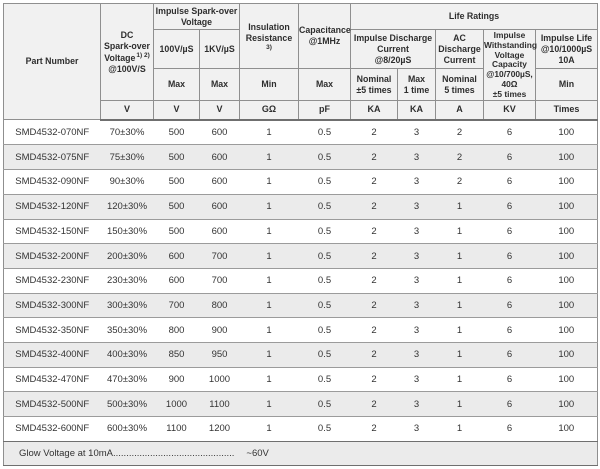 This screenshot has height=469, width=600. Describe the element at coordinates (219, 330) in the screenshot. I see `impulse-1kv-cell: 900` at that location.